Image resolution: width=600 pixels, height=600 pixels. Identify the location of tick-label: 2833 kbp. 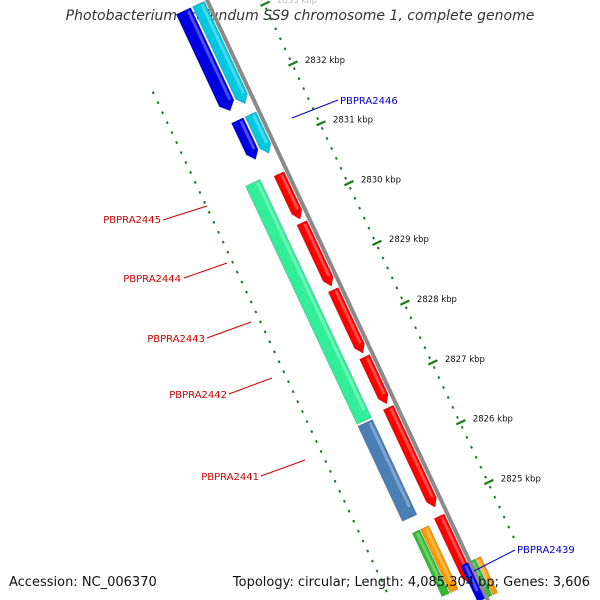
(297, 3).